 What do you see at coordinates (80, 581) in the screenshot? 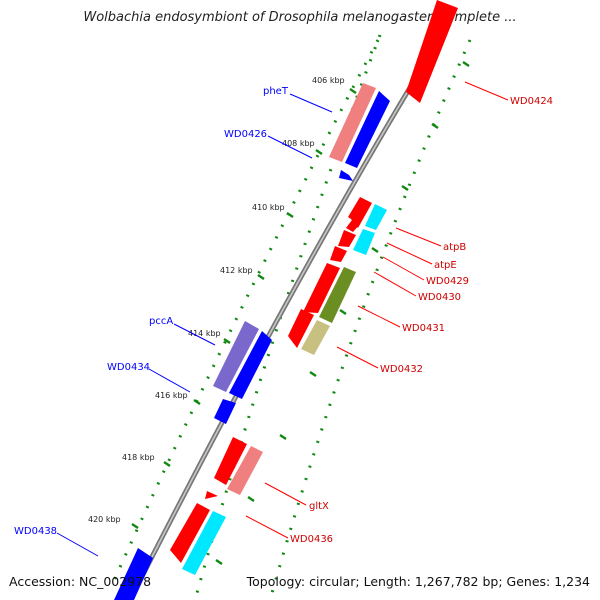
I see `accession-text: Accession: NC_002978` at bounding box center [80, 581].